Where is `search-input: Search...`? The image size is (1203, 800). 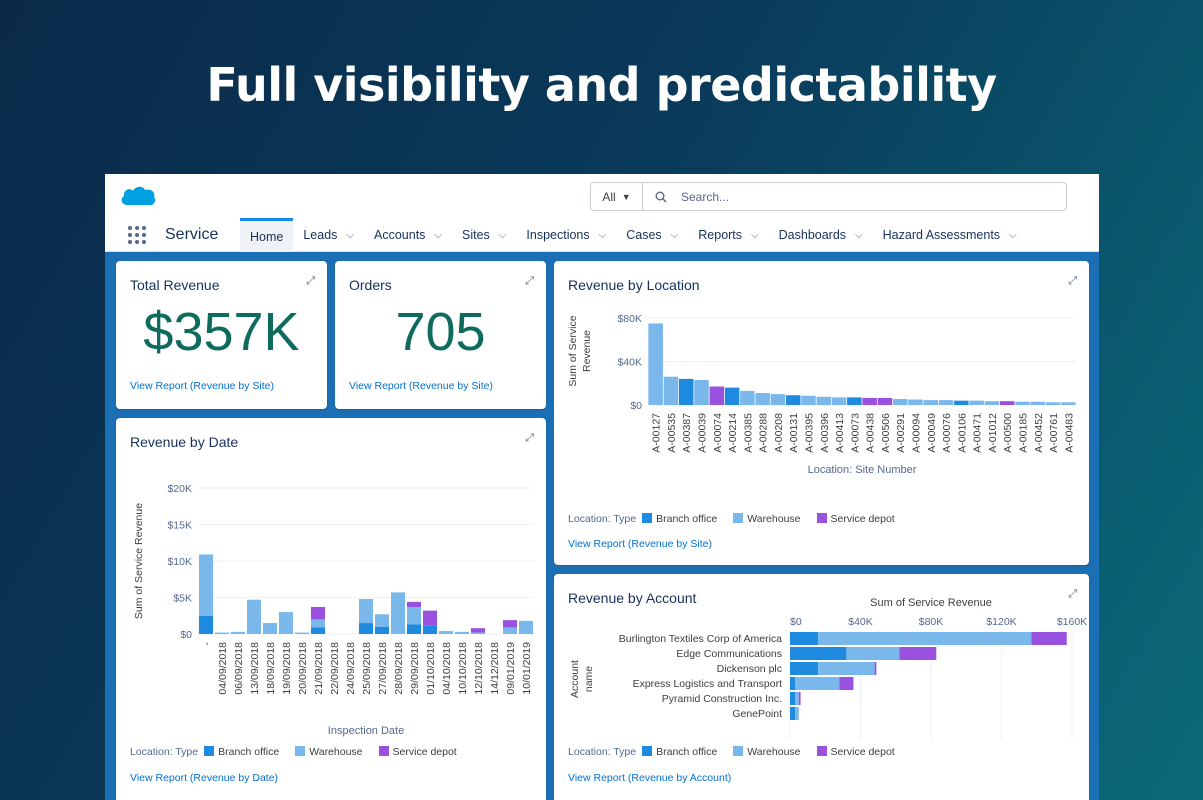 search-input: Search... is located at coordinates (705, 196).